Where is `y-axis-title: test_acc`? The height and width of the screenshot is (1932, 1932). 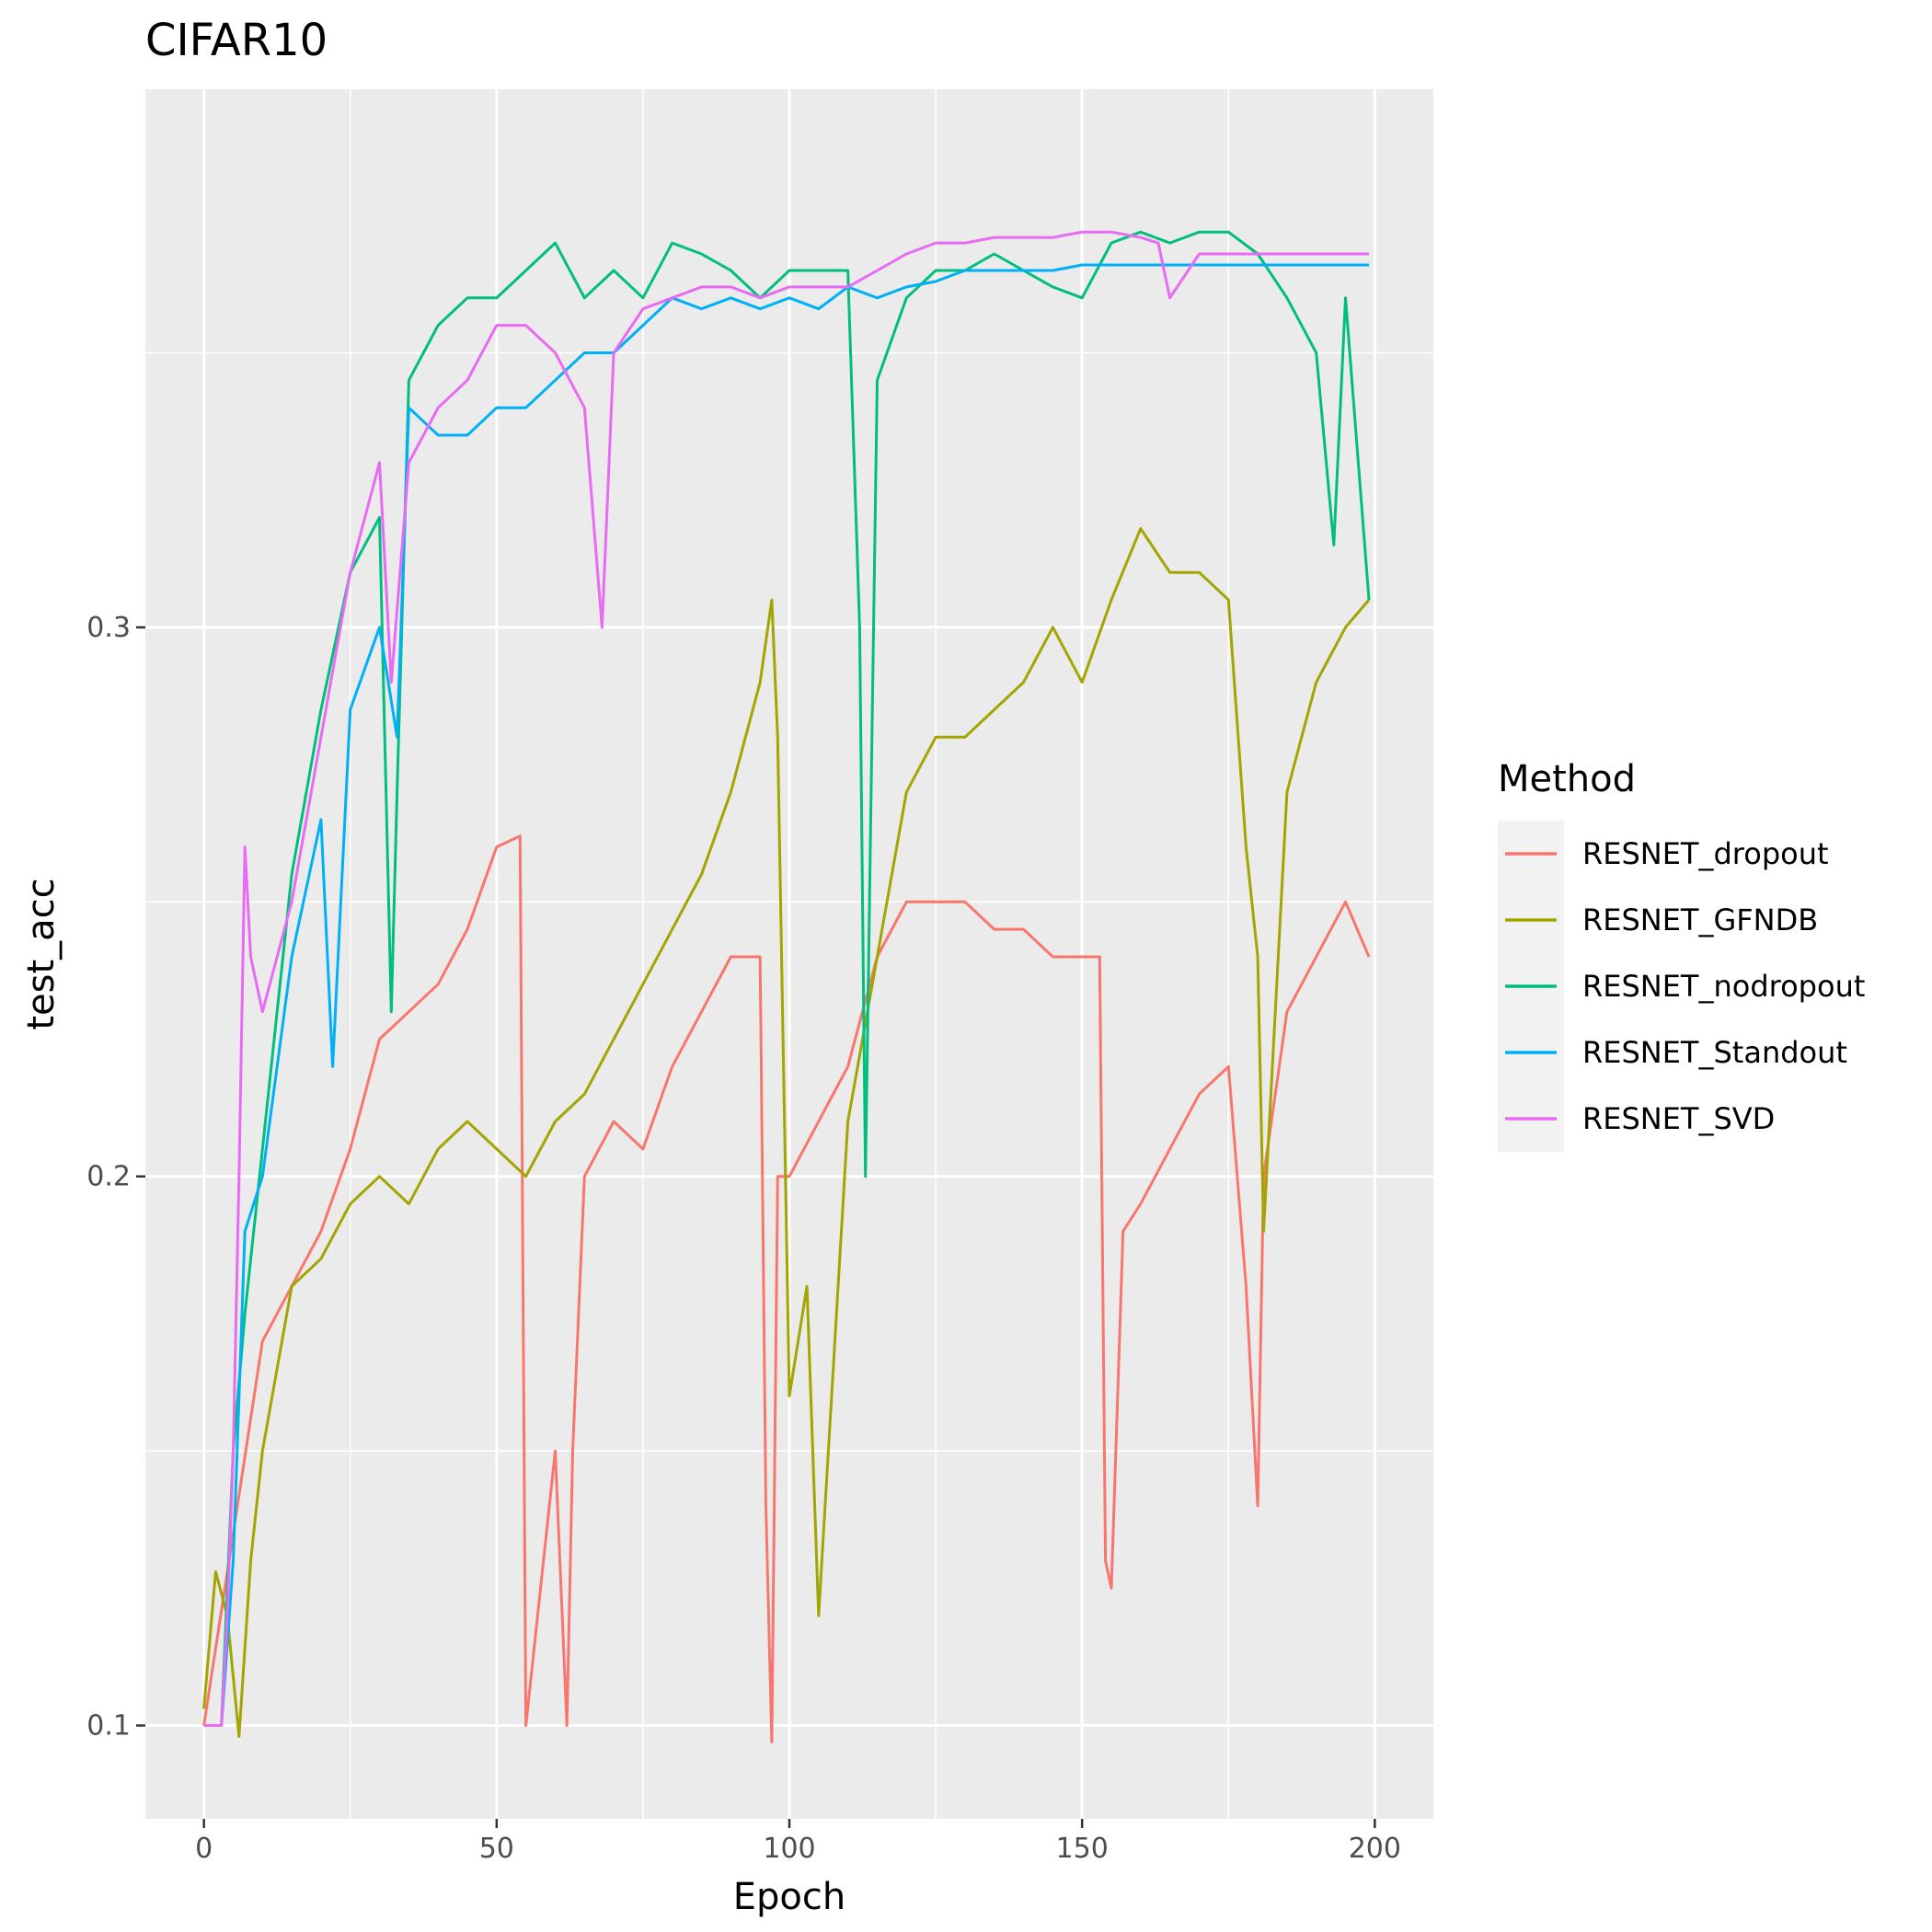
y-axis-title: test_acc is located at coordinates (41, 953).